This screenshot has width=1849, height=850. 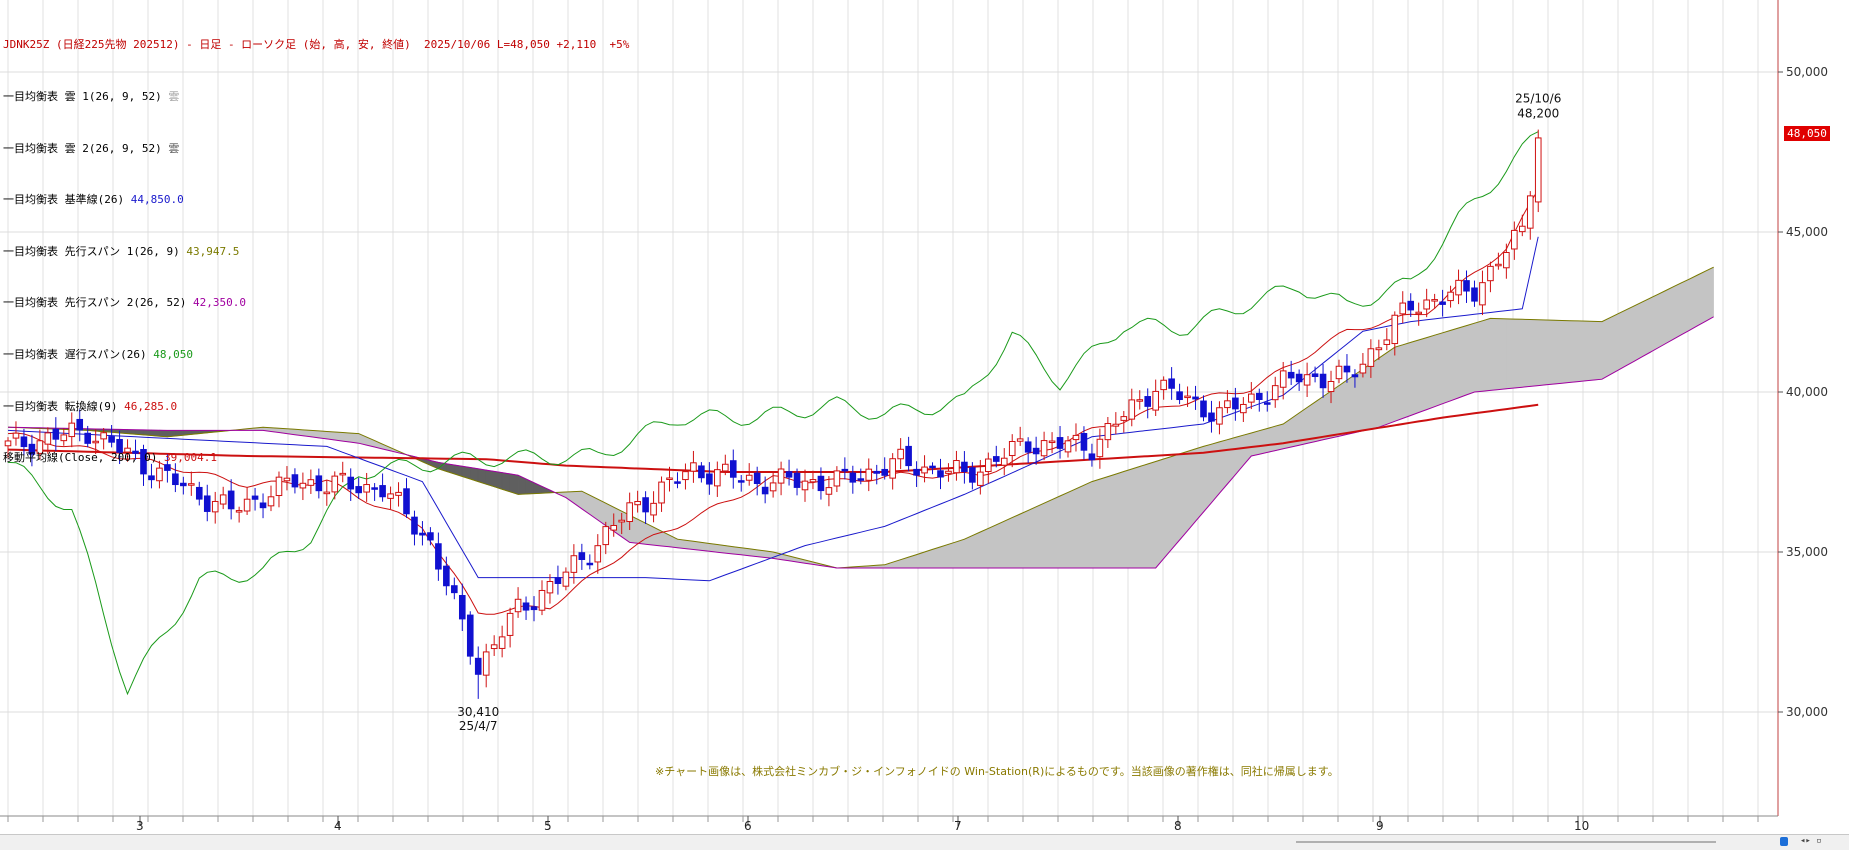 What do you see at coordinates (1784, 841) in the screenshot?
I see `scroll-thumb` at bounding box center [1784, 841].